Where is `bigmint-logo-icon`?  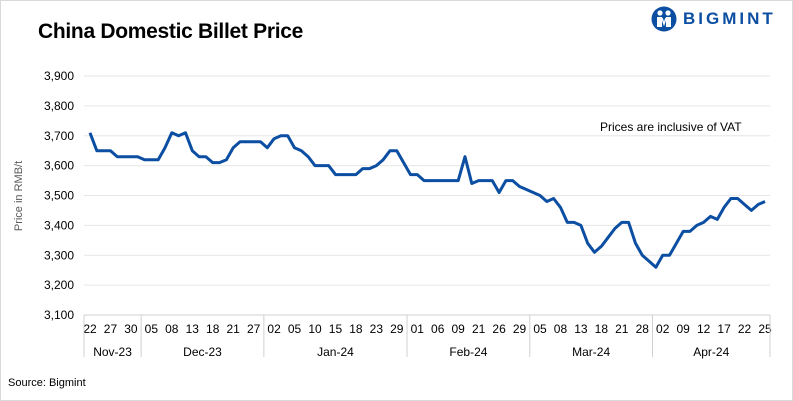 bigmint-logo-icon is located at coordinates (664, 19).